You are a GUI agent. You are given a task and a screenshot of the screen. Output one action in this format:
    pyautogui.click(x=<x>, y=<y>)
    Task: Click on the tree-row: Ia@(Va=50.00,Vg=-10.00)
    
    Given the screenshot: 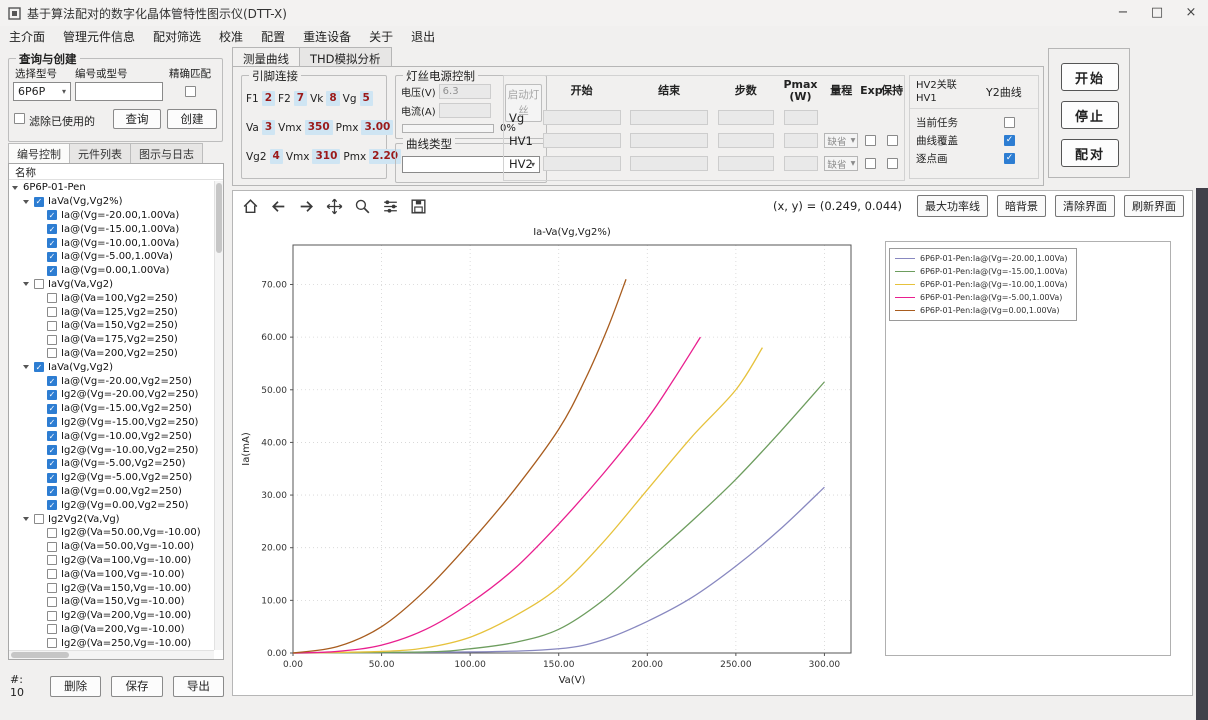 What is the action you would take?
    pyautogui.click(x=111, y=547)
    